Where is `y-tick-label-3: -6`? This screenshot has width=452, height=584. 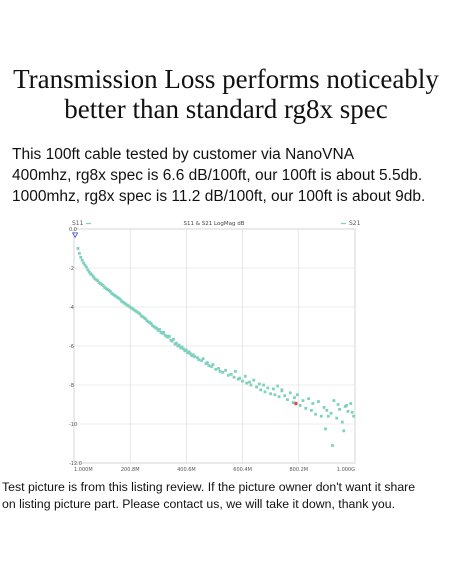
y-tick-label-3: -6 is located at coordinates (71, 347).